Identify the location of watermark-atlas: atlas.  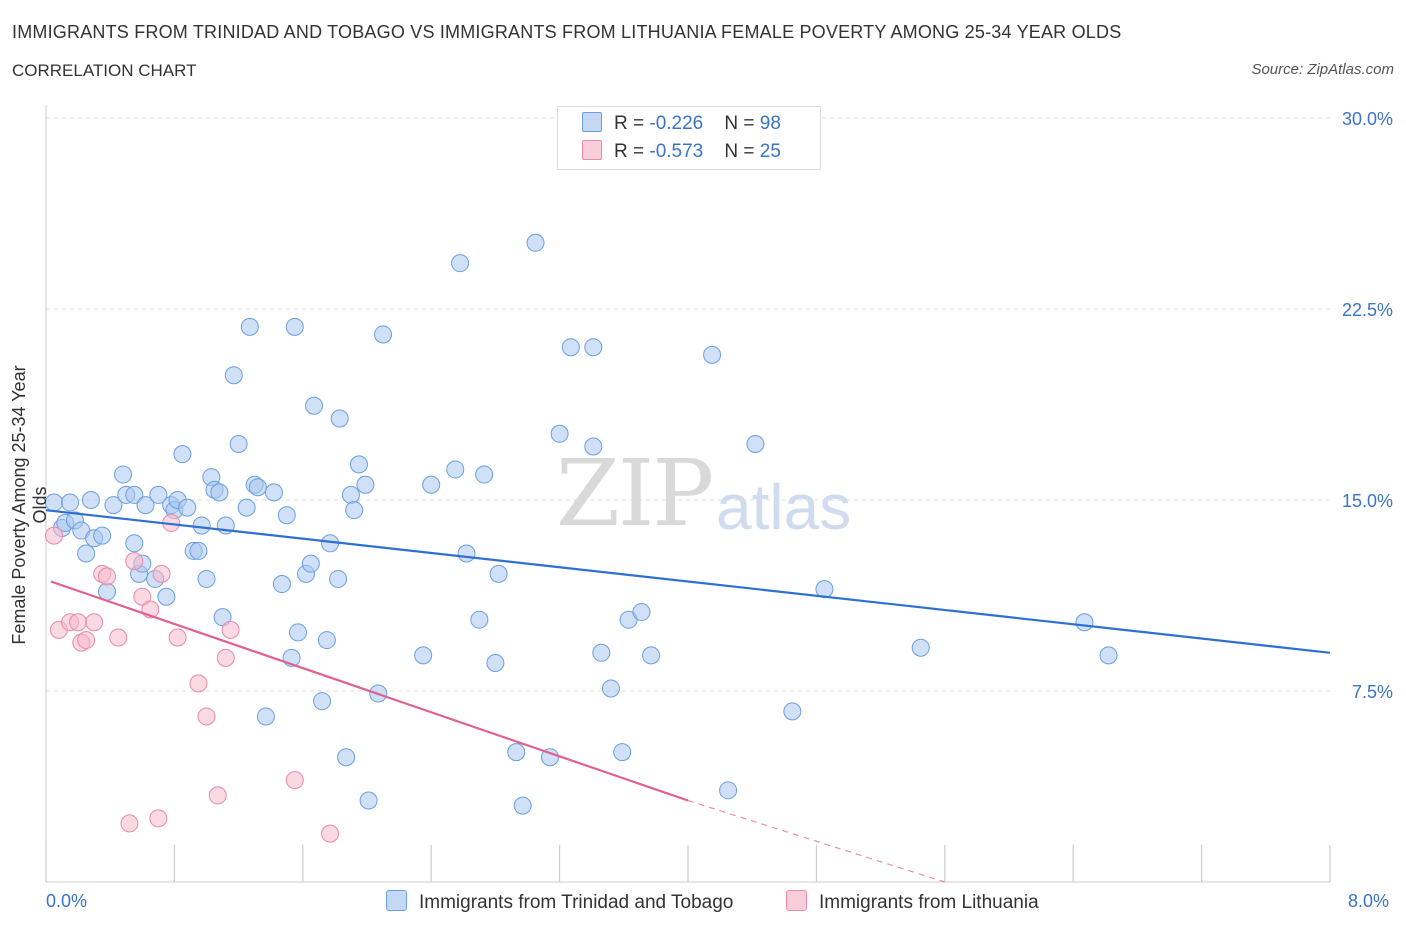
(784, 507).